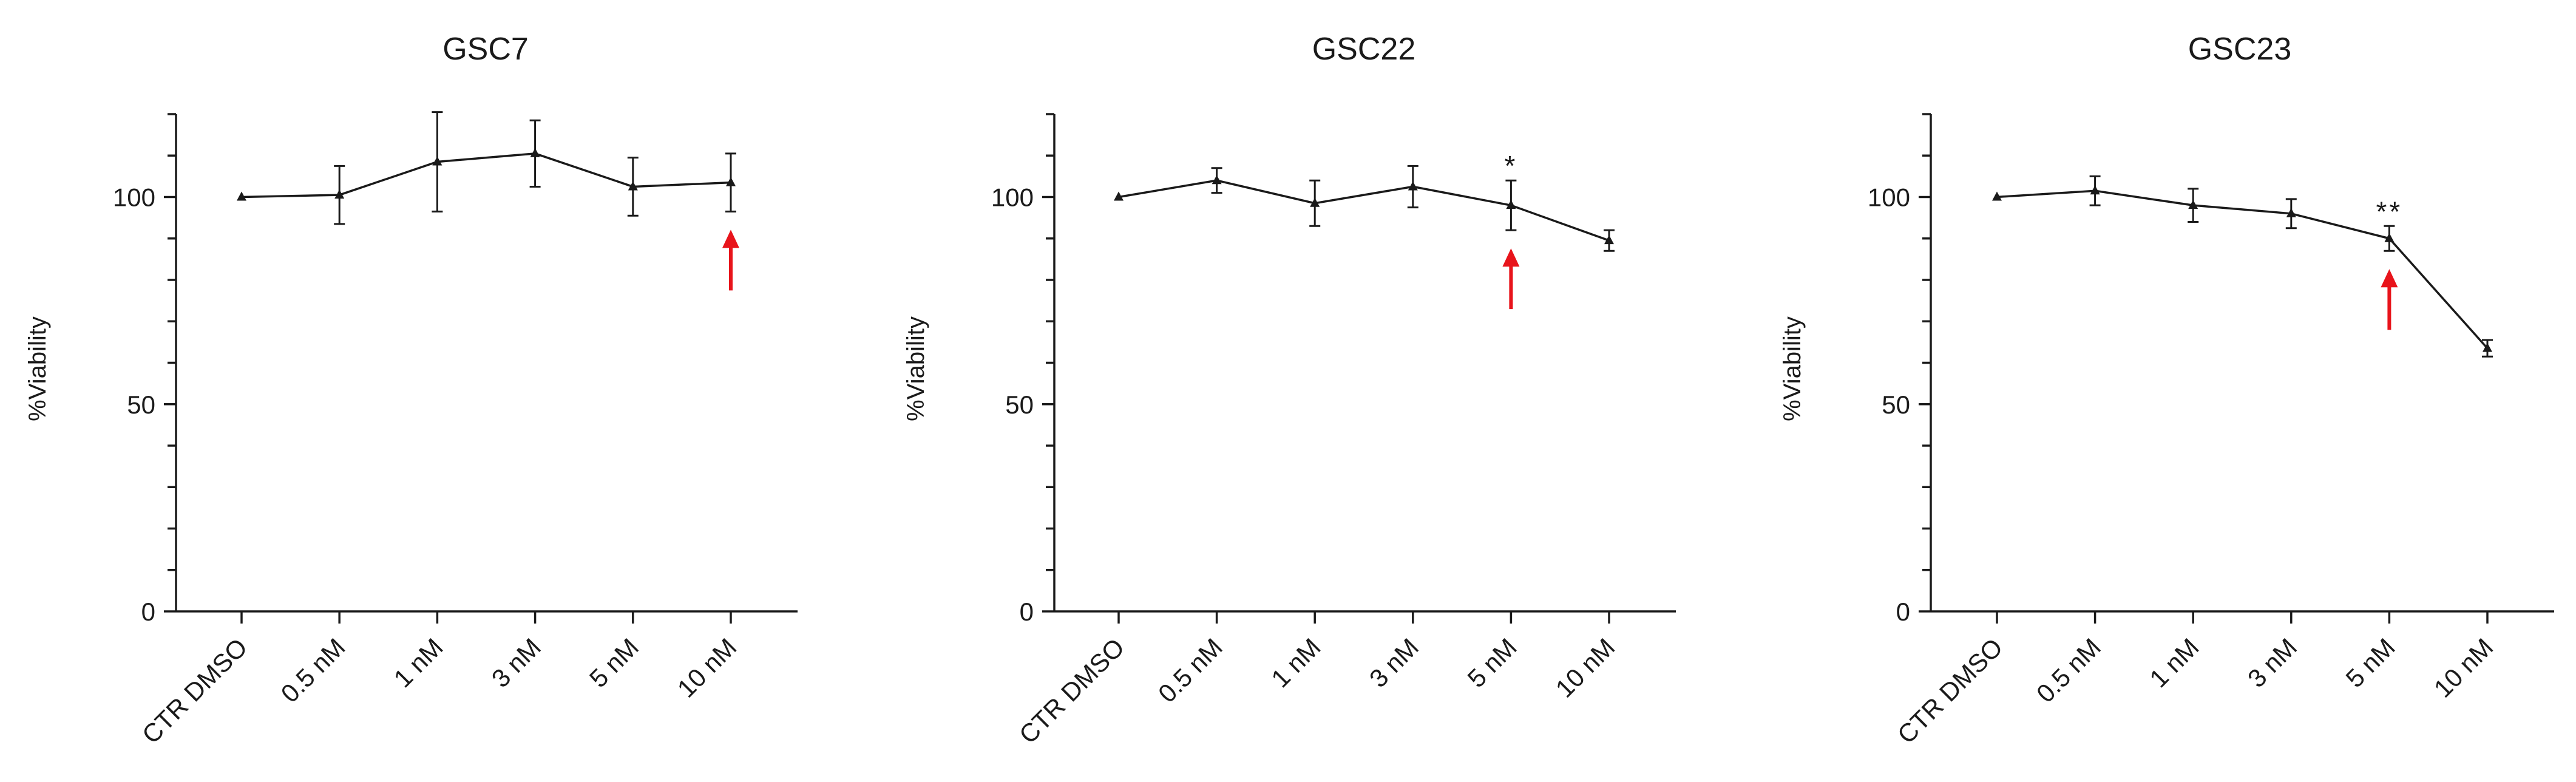 This screenshot has width=2576, height=782. Describe the element at coordinates (486, 49) in the screenshot. I see `chart-title: GSC7` at that location.